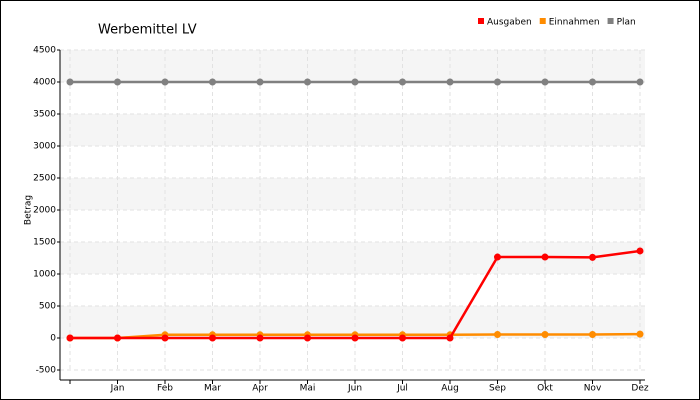 The height and width of the screenshot is (400, 700). I want to click on x-tick-label: Mar, so click(212, 389).